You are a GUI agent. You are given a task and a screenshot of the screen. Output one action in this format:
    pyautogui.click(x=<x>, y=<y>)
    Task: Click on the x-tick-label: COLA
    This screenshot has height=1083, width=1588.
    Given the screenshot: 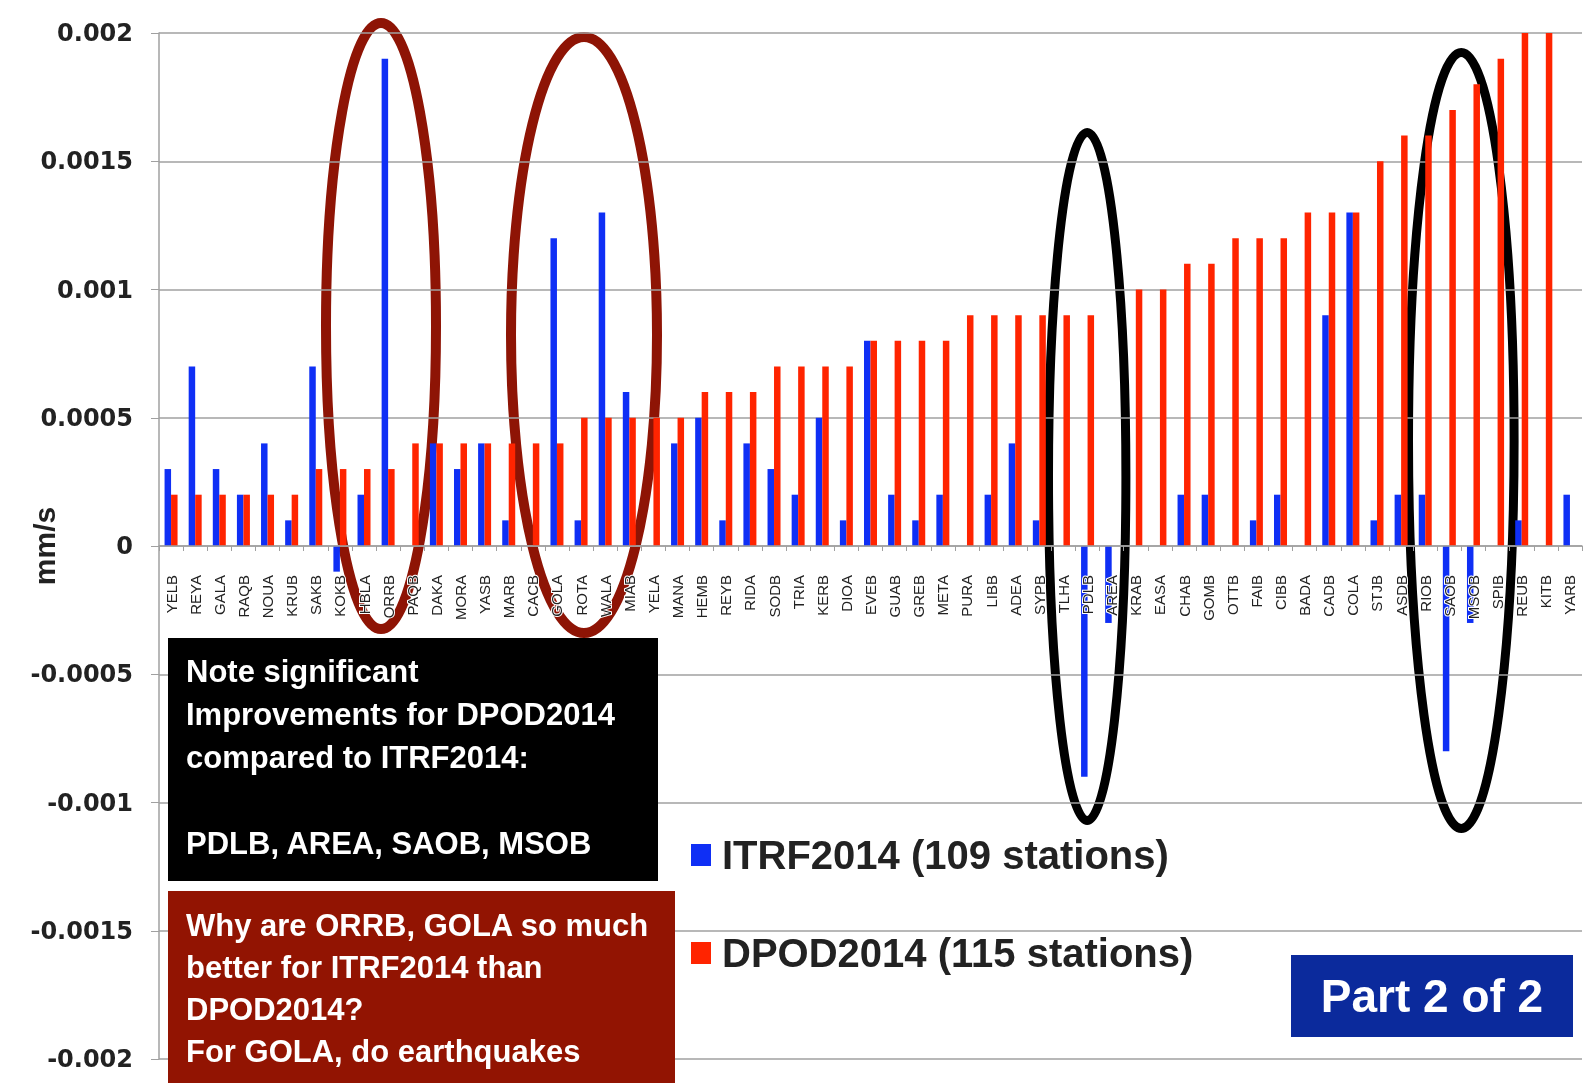 What is the action you would take?
    pyautogui.click(x=1353, y=595)
    